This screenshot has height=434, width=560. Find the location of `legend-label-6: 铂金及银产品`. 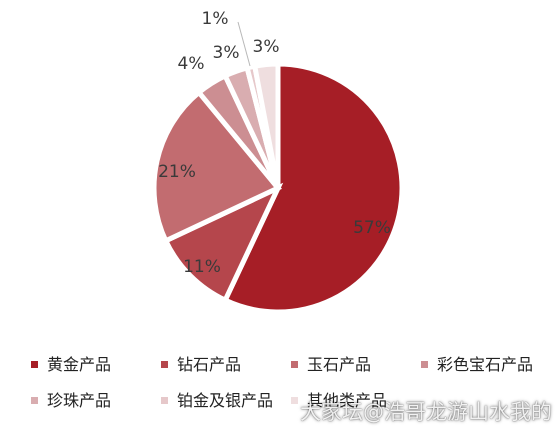

legend-label-6: 铂金及银产品 is located at coordinates (225, 400).